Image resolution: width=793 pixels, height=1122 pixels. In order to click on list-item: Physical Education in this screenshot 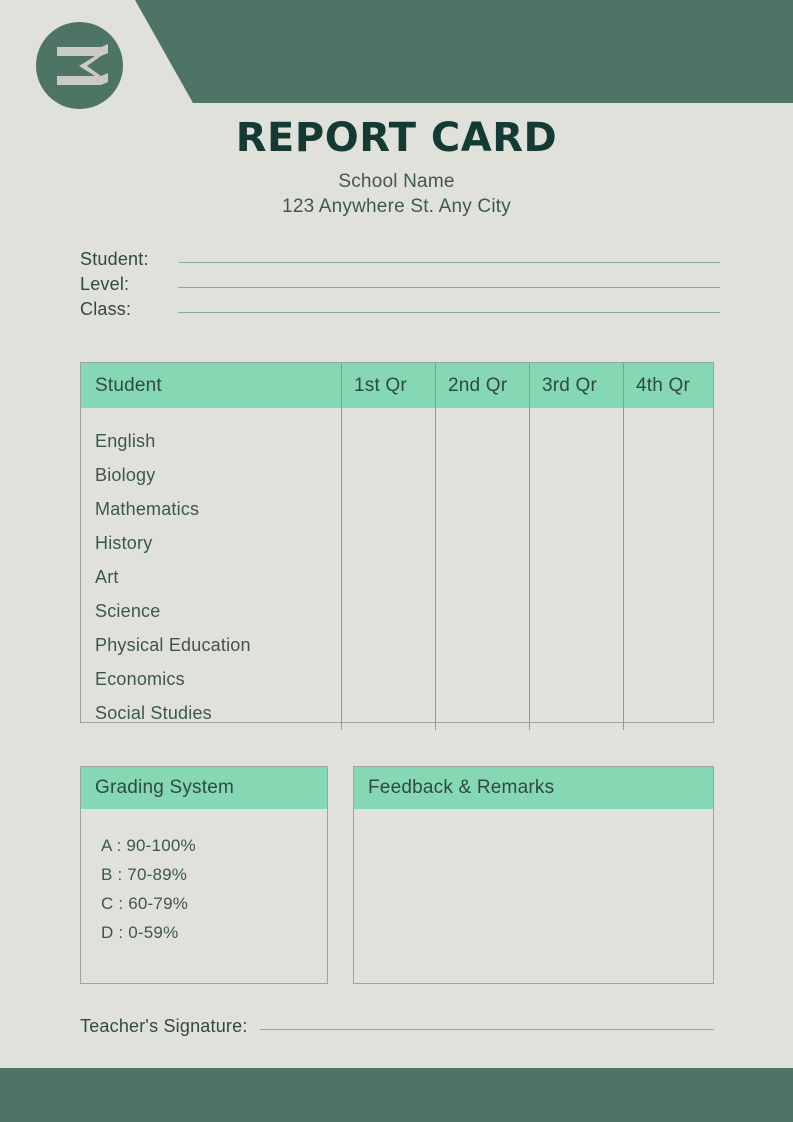, I will do `click(173, 645)`.